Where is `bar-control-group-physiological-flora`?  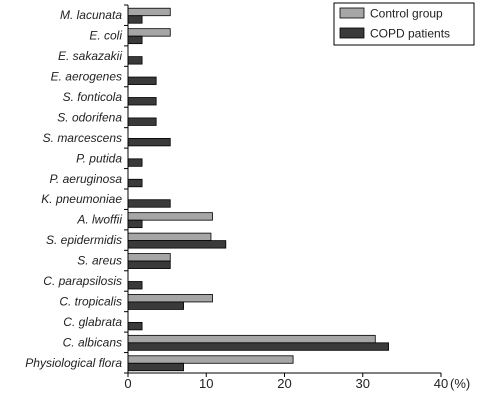 bar-control-group-physiological-flora is located at coordinates (210, 359).